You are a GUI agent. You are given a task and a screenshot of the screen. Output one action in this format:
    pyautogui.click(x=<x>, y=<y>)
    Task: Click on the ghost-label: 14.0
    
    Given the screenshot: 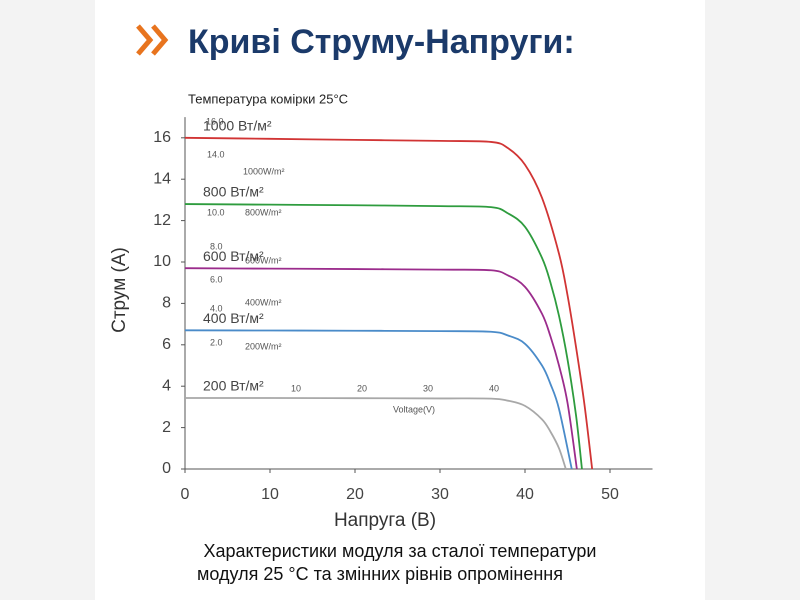 What is the action you would take?
    pyautogui.click(x=216, y=154)
    